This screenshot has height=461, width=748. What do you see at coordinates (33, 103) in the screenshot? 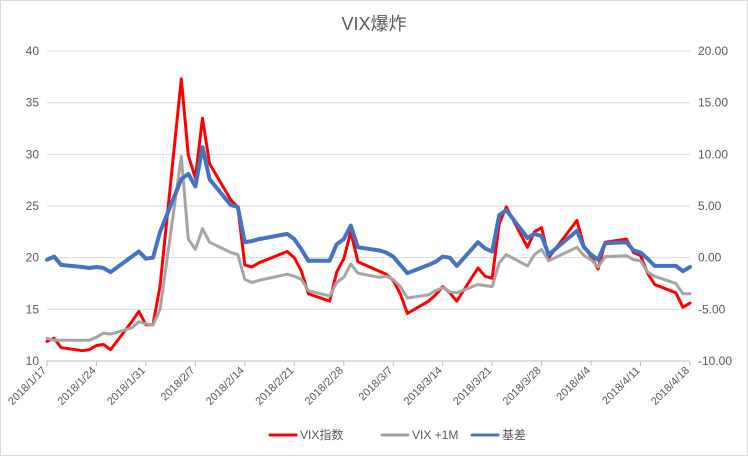
I see `left-y-tick-label: 35` at bounding box center [33, 103].